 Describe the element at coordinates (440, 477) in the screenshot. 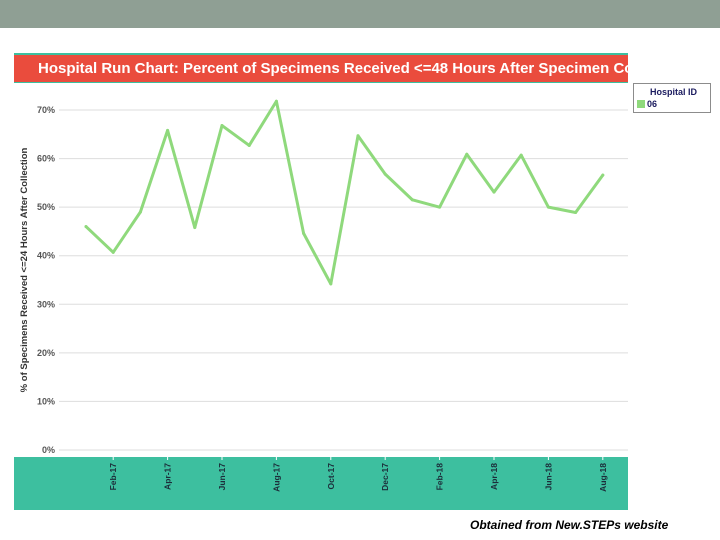

I see `x-tick-label: Feb-18` at that location.